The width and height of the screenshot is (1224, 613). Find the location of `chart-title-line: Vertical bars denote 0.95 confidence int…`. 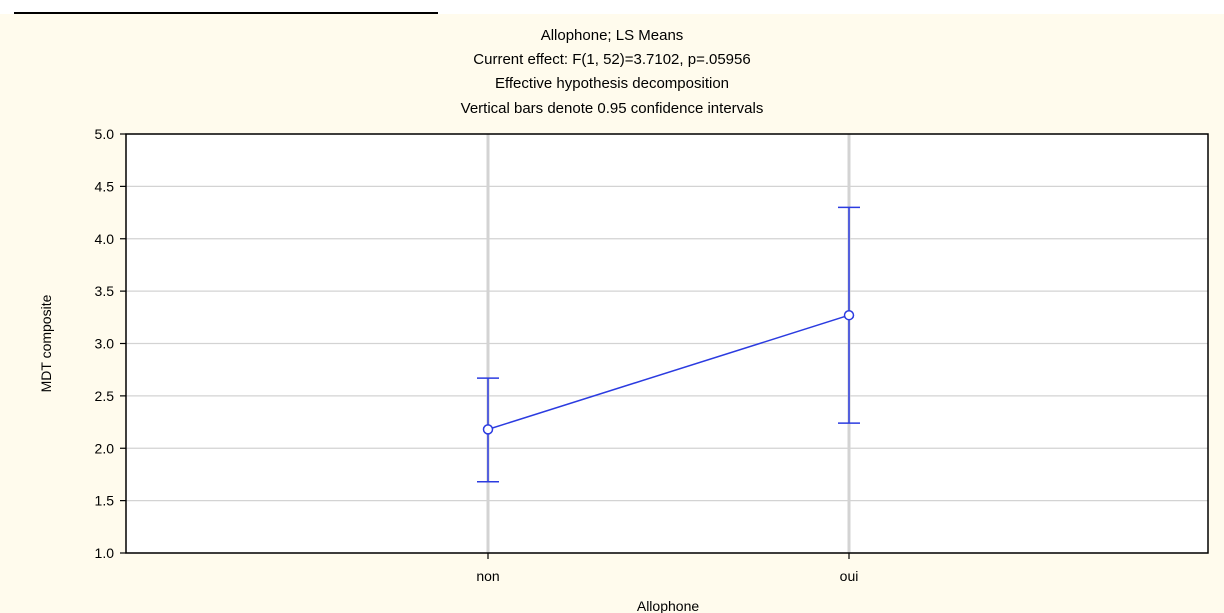

chart-title-line: Vertical bars denote 0.95 confidence int… is located at coordinates (612, 108).